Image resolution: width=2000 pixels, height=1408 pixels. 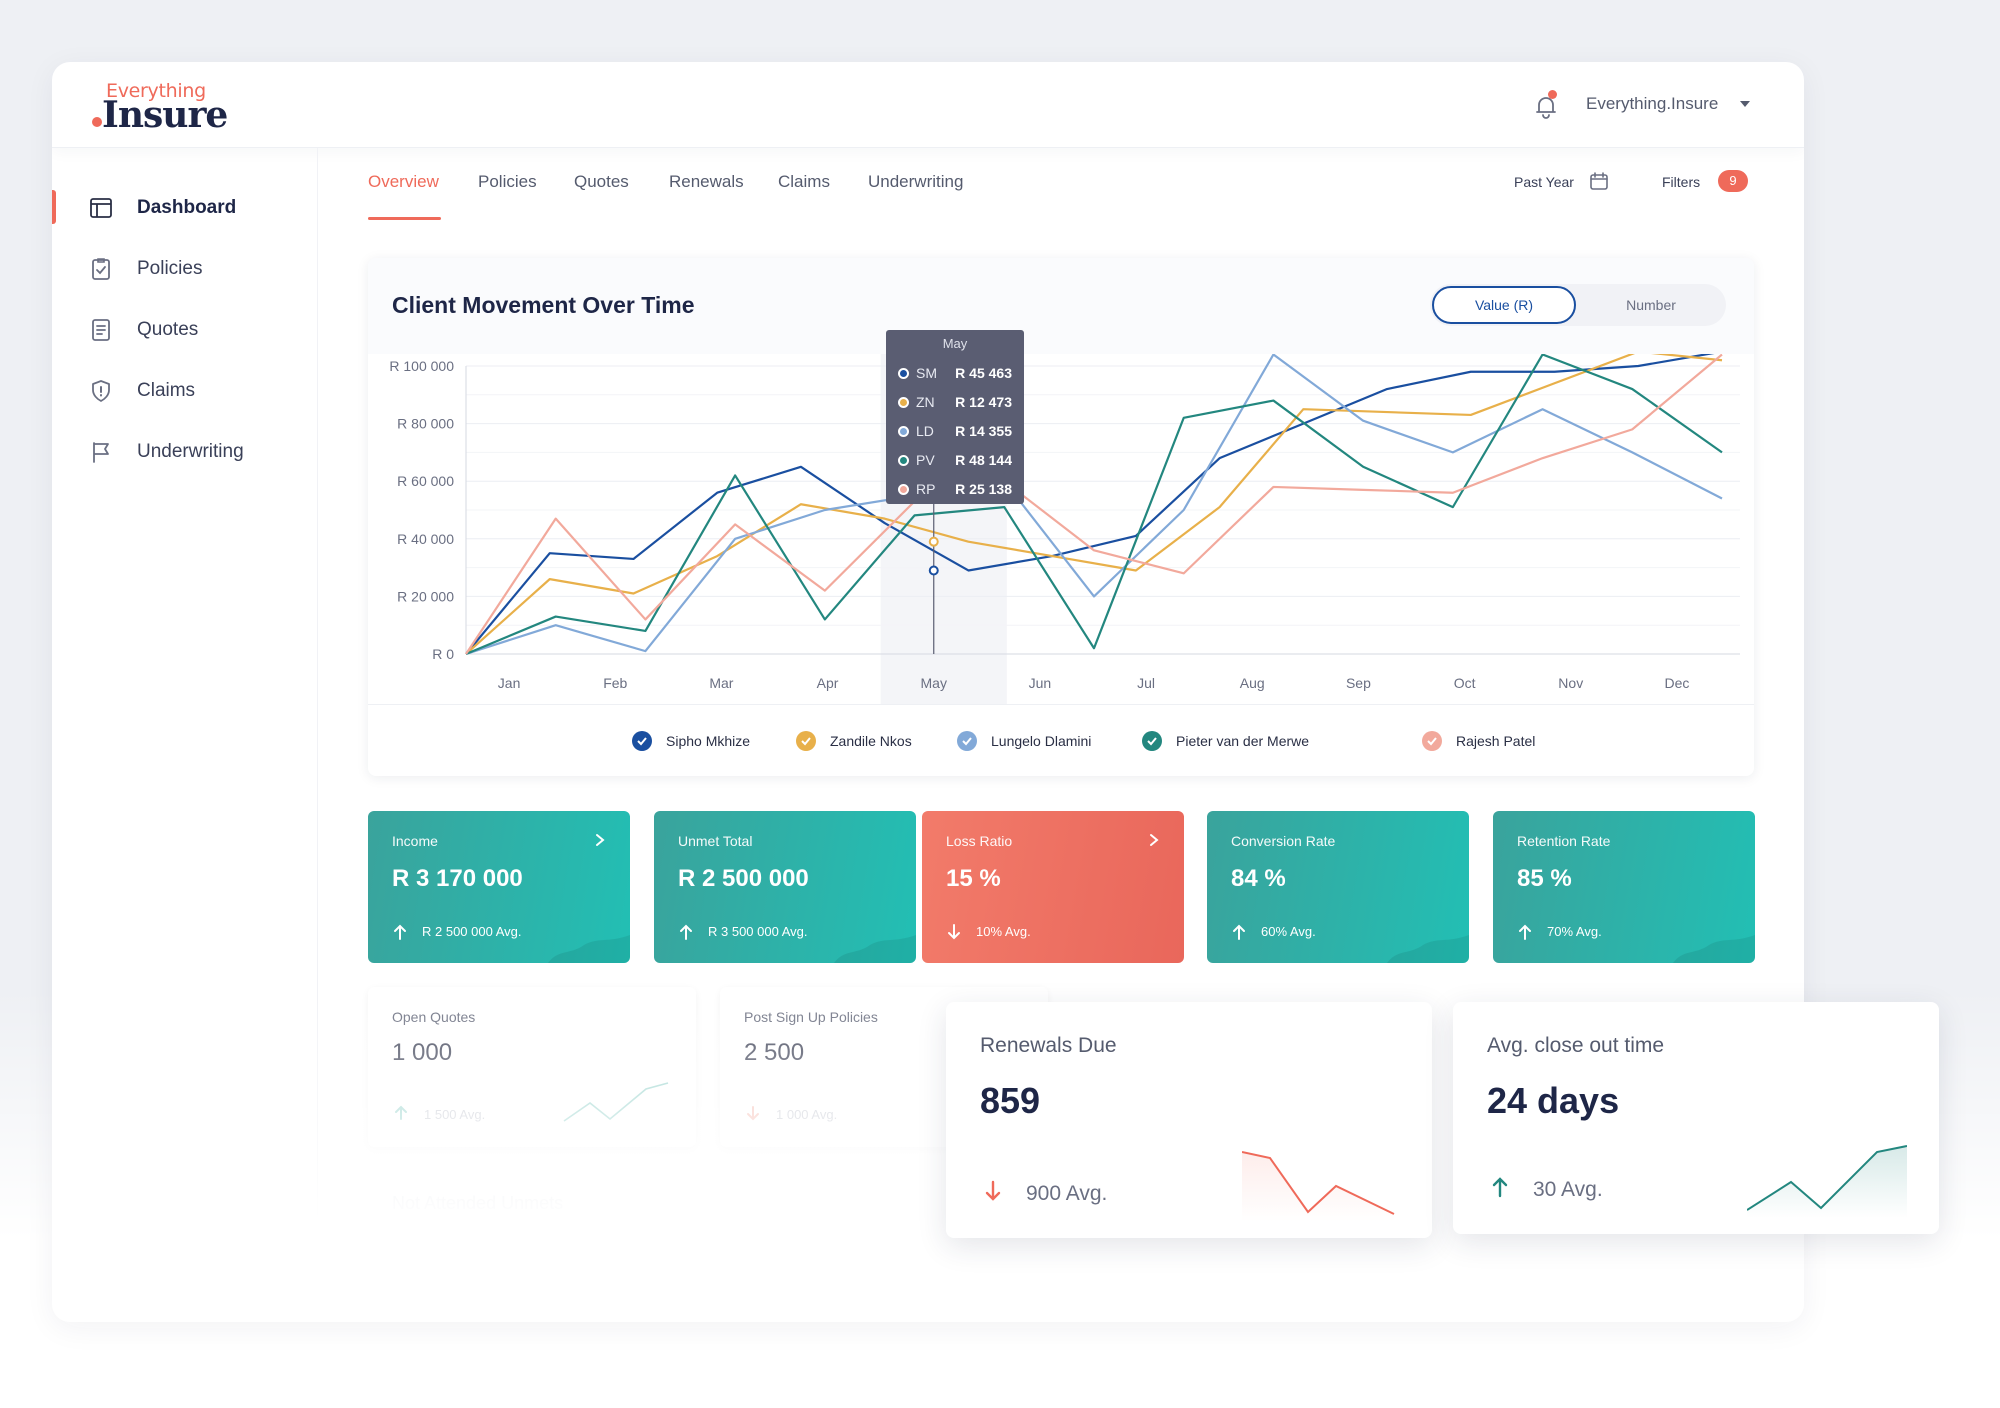 I want to click on renewals-due-card: Renewals Due 859 900 Avg., so click(x=1189, y=1120).